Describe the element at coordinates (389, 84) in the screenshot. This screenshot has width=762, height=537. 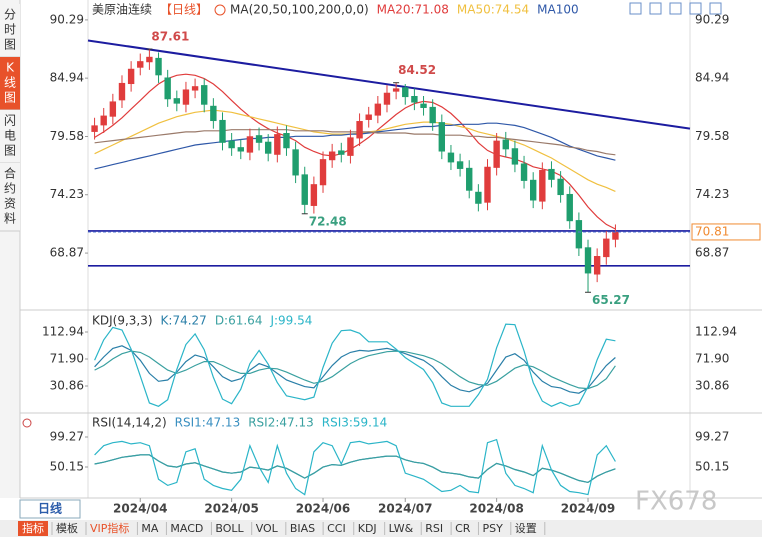
I see `trend-line` at that location.